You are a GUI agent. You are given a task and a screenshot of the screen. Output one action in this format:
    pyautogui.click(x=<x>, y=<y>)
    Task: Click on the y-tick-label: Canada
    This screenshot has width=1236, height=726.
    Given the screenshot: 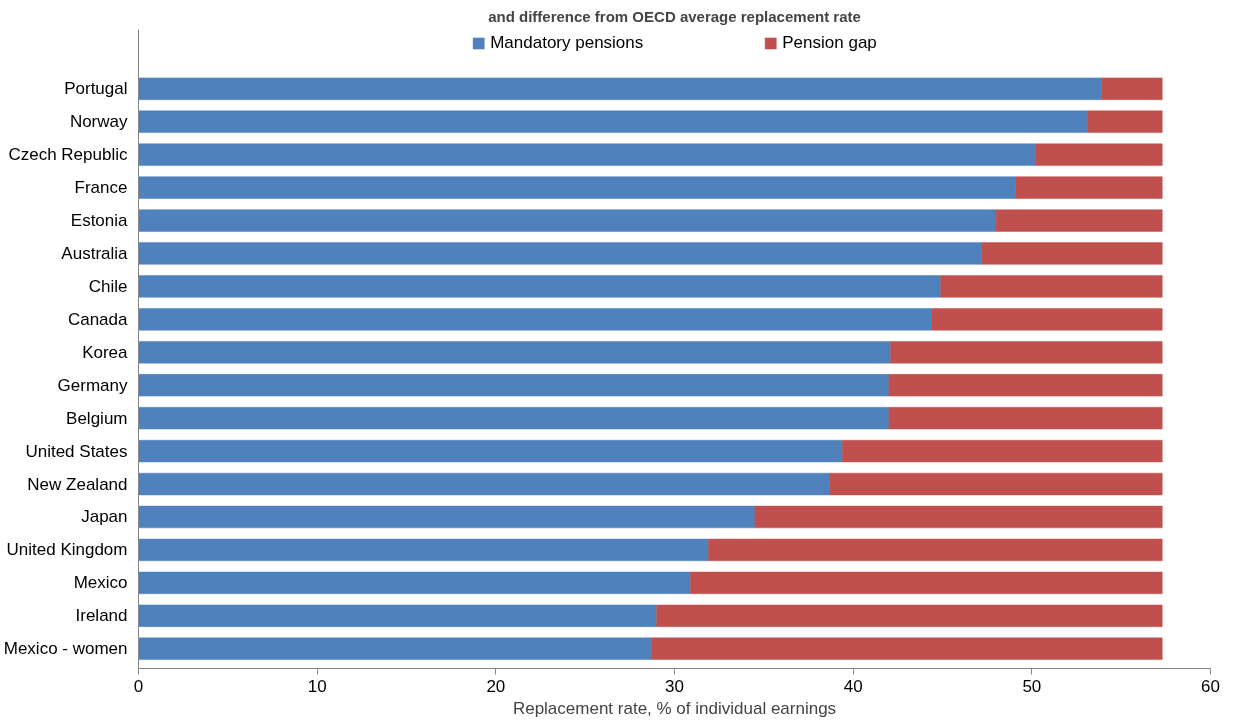 What is the action you would take?
    pyautogui.click(x=98, y=319)
    